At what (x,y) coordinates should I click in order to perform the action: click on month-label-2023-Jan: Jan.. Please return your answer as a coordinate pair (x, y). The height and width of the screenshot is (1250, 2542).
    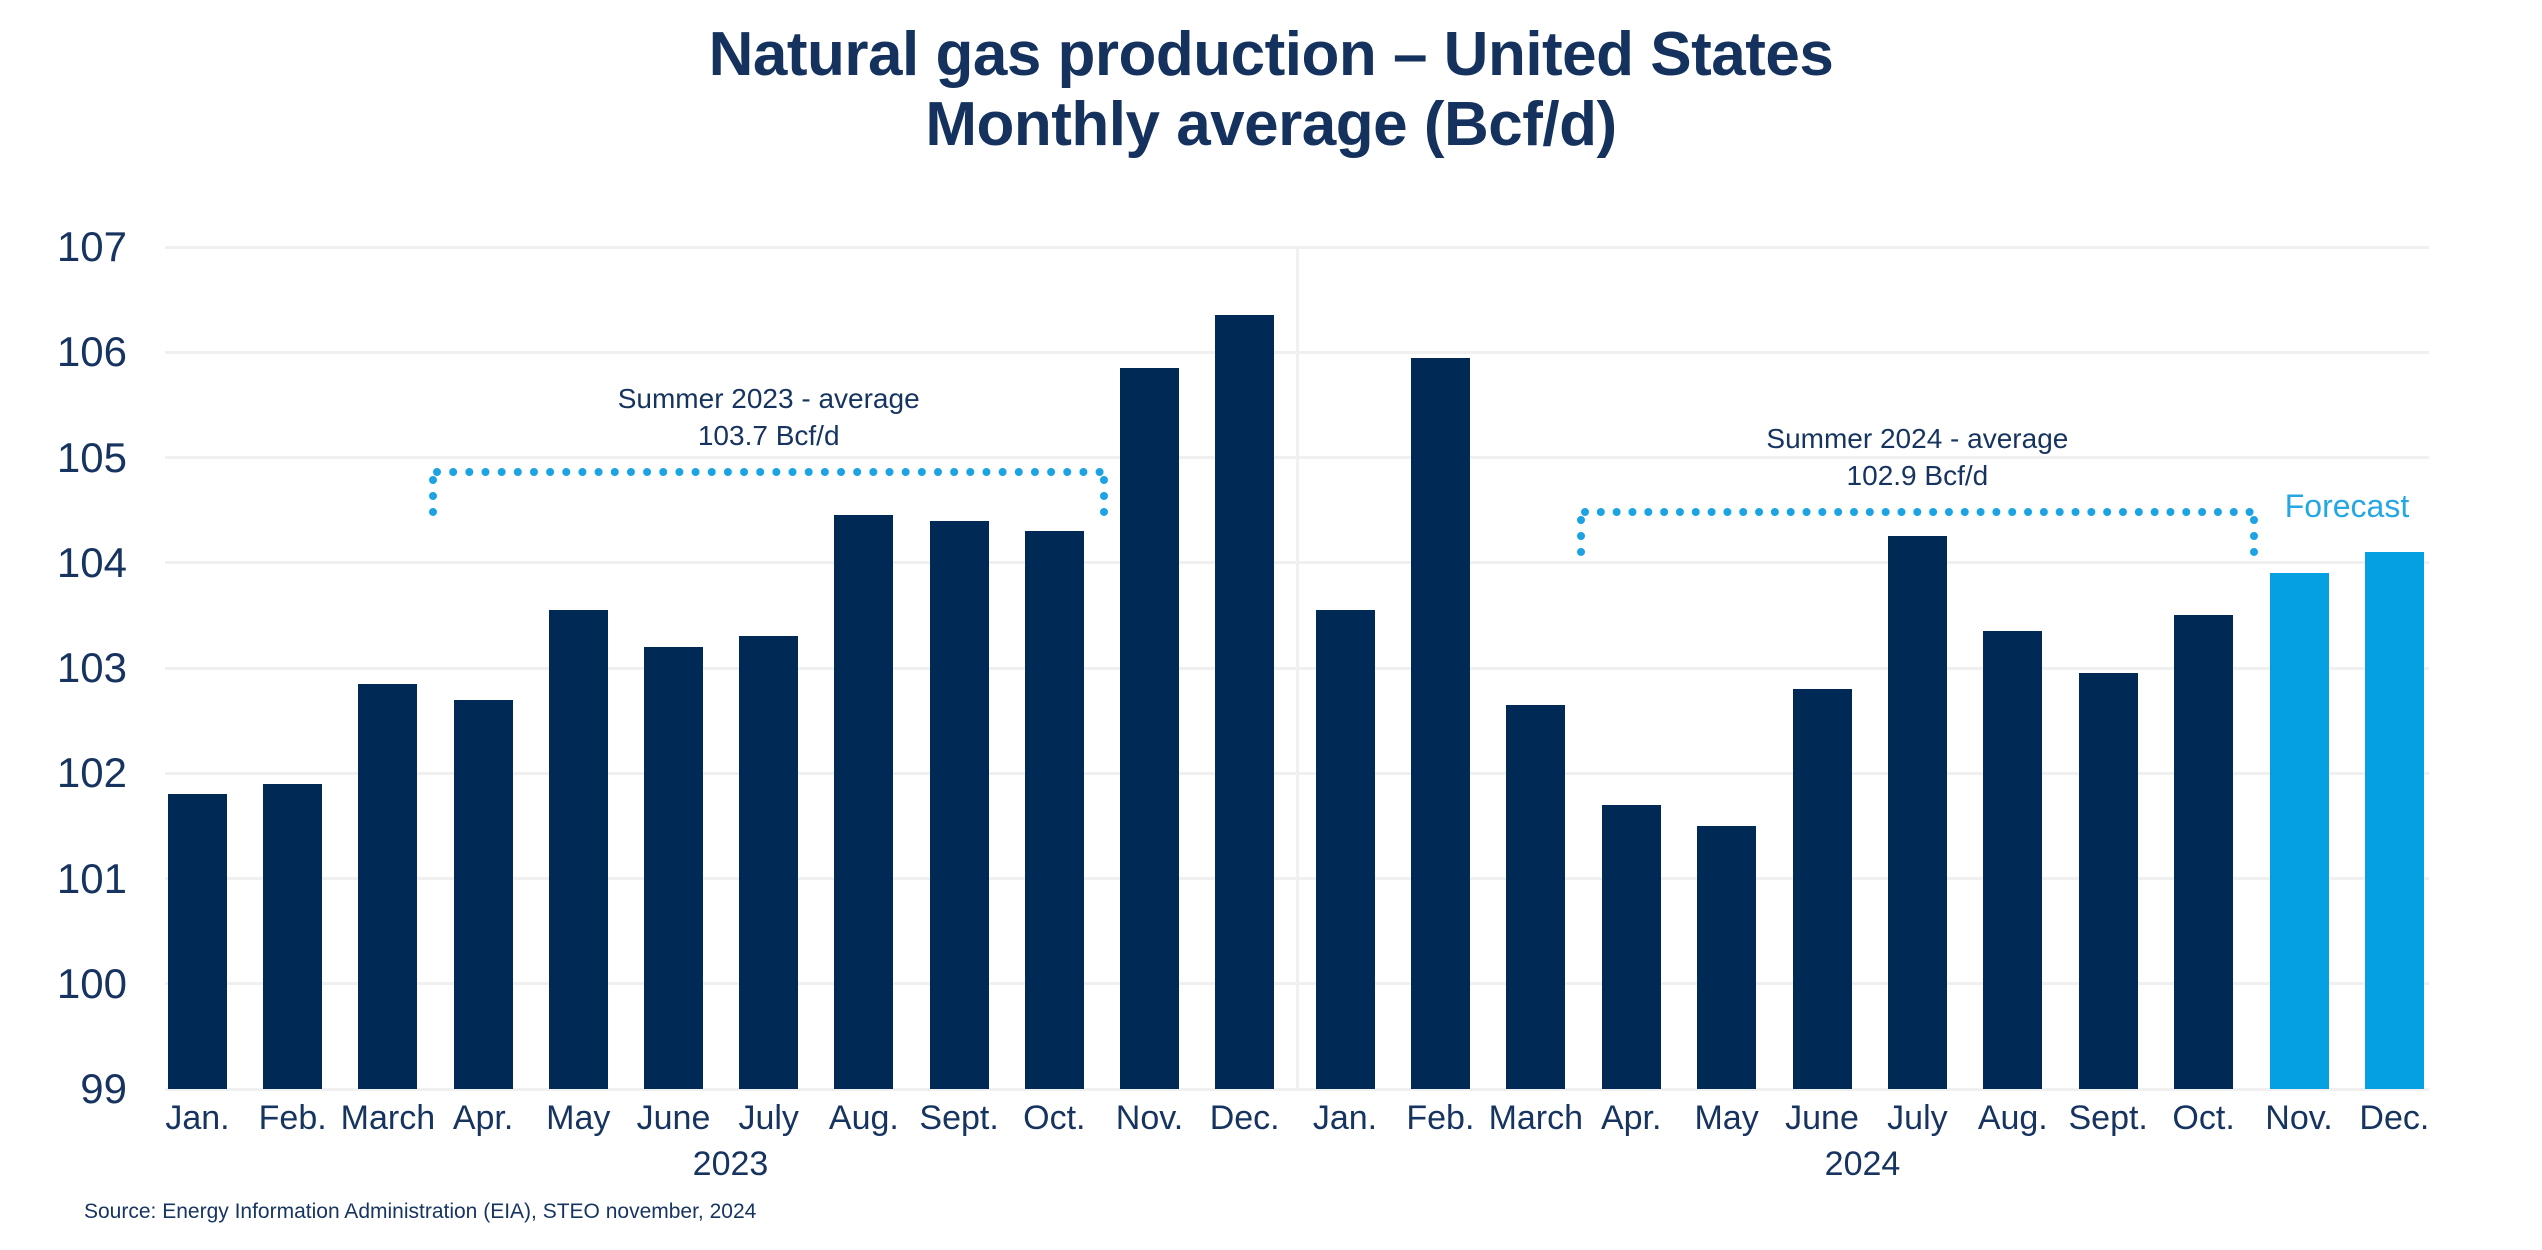
    Looking at the image, I should click on (197, 1118).